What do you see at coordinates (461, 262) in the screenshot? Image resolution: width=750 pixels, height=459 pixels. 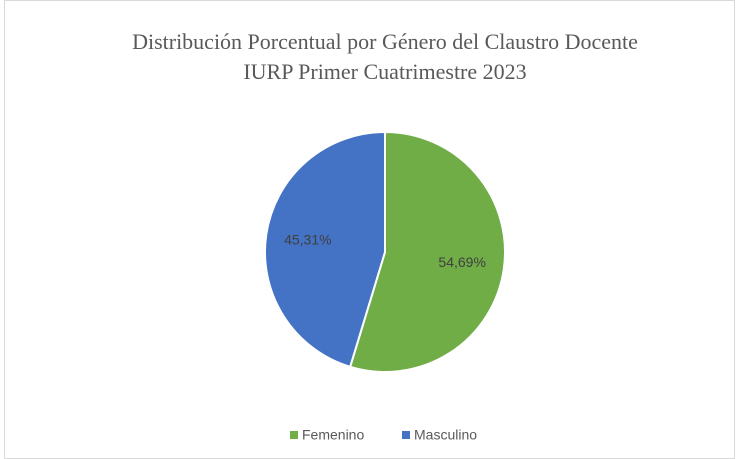 I see `data-label: 54,69%` at bounding box center [461, 262].